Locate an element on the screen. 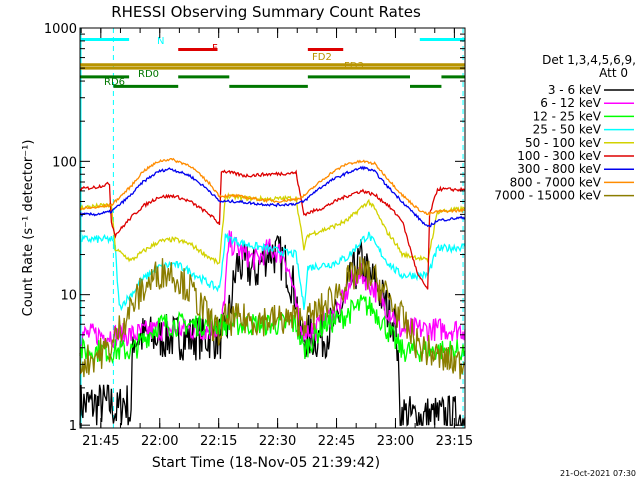 This screenshot has width=640, height=485. state-bar-label: N is located at coordinates (160, 41).